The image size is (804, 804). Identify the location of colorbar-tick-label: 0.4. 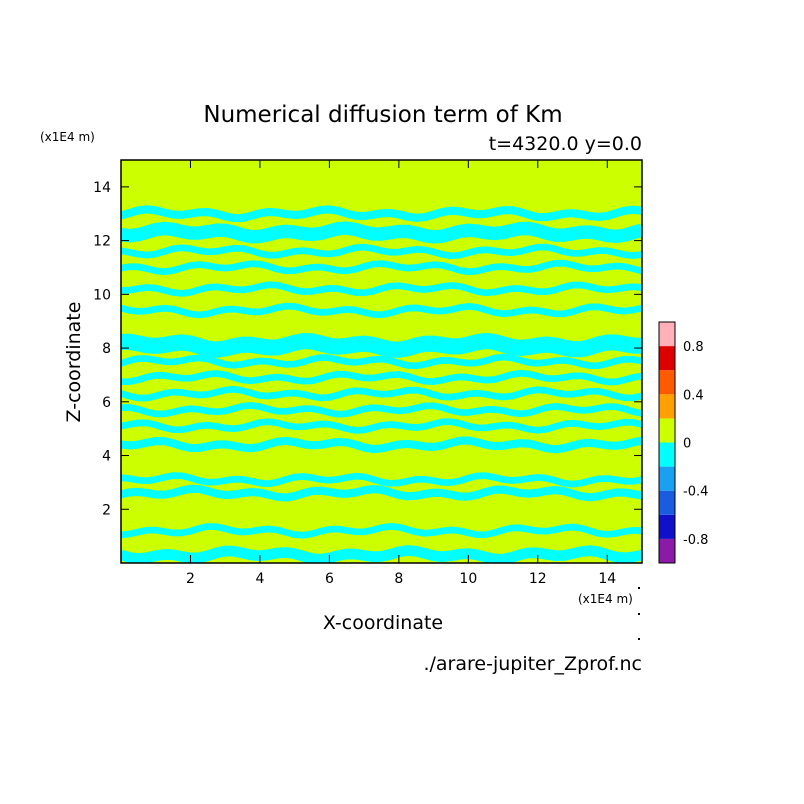
(693, 395).